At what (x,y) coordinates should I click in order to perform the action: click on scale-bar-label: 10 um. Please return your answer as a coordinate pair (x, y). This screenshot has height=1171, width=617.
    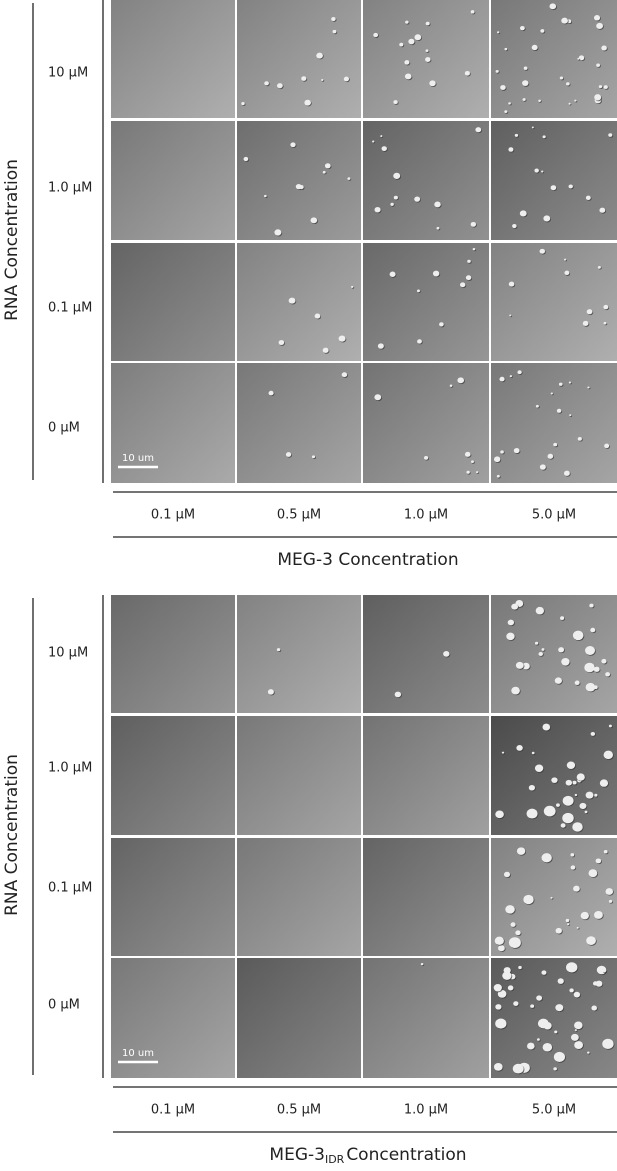
    Looking at the image, I should click on (138, 458).